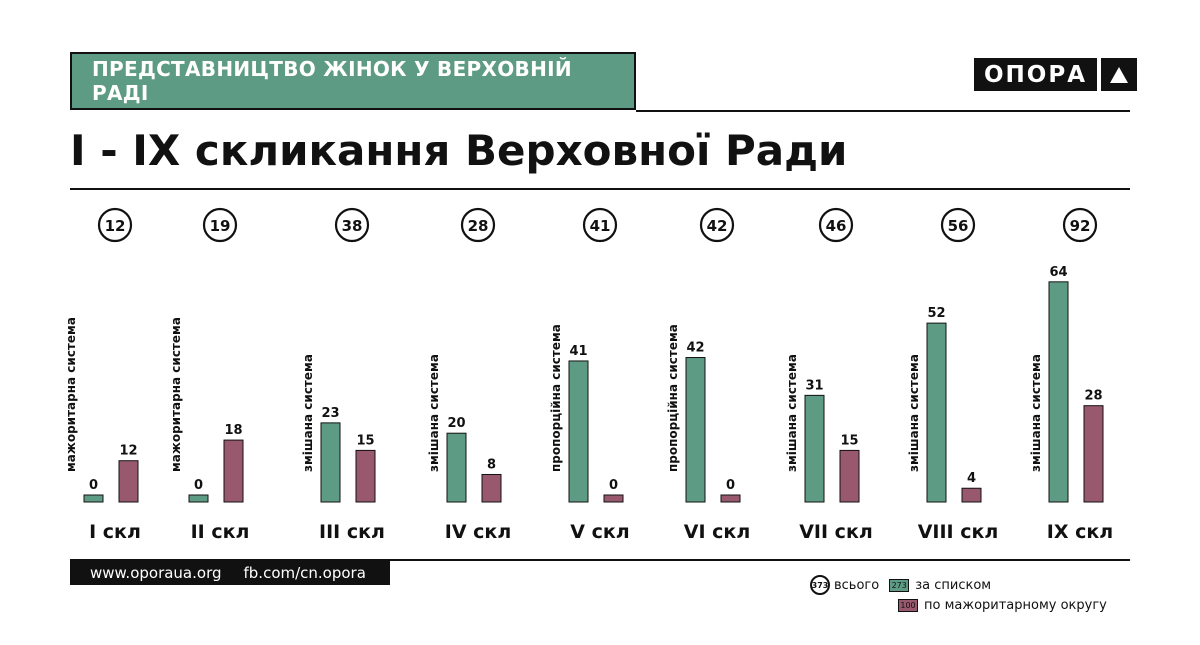 Image resolution: width=1200 pixels, height=645 pixels. I want to click on legend-majority-swatch: 100, so click(908, 605).